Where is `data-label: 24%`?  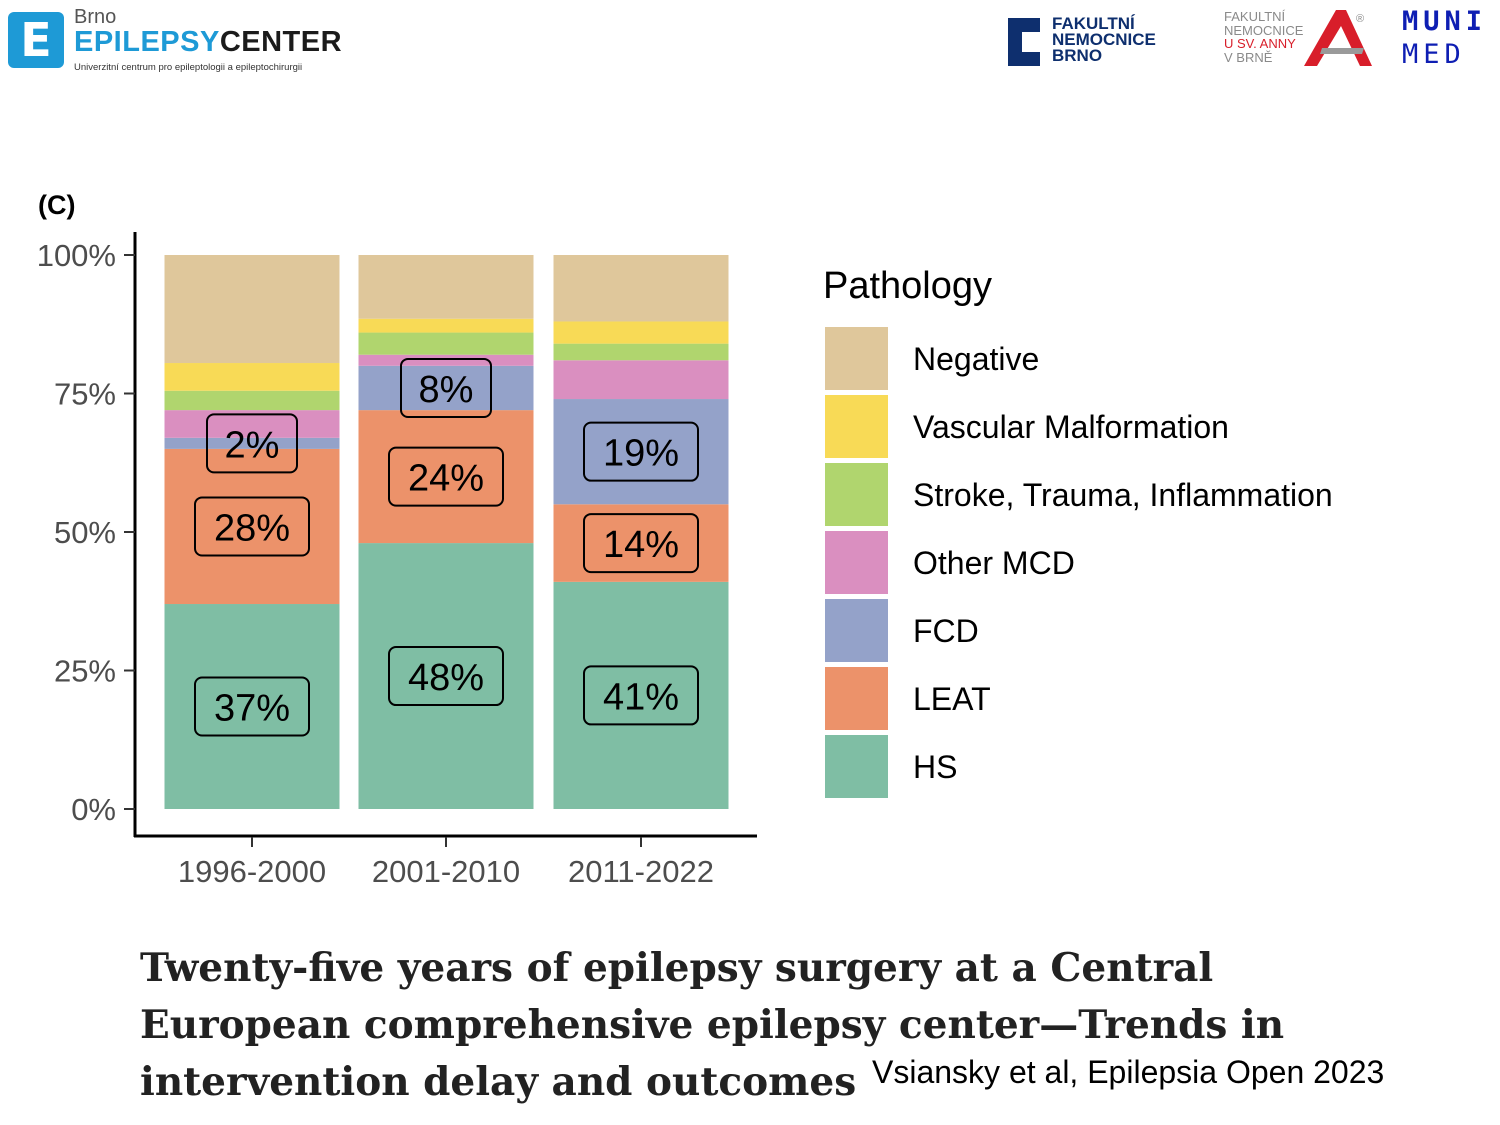
data-label: 24% is located at coordinates (446, 479).